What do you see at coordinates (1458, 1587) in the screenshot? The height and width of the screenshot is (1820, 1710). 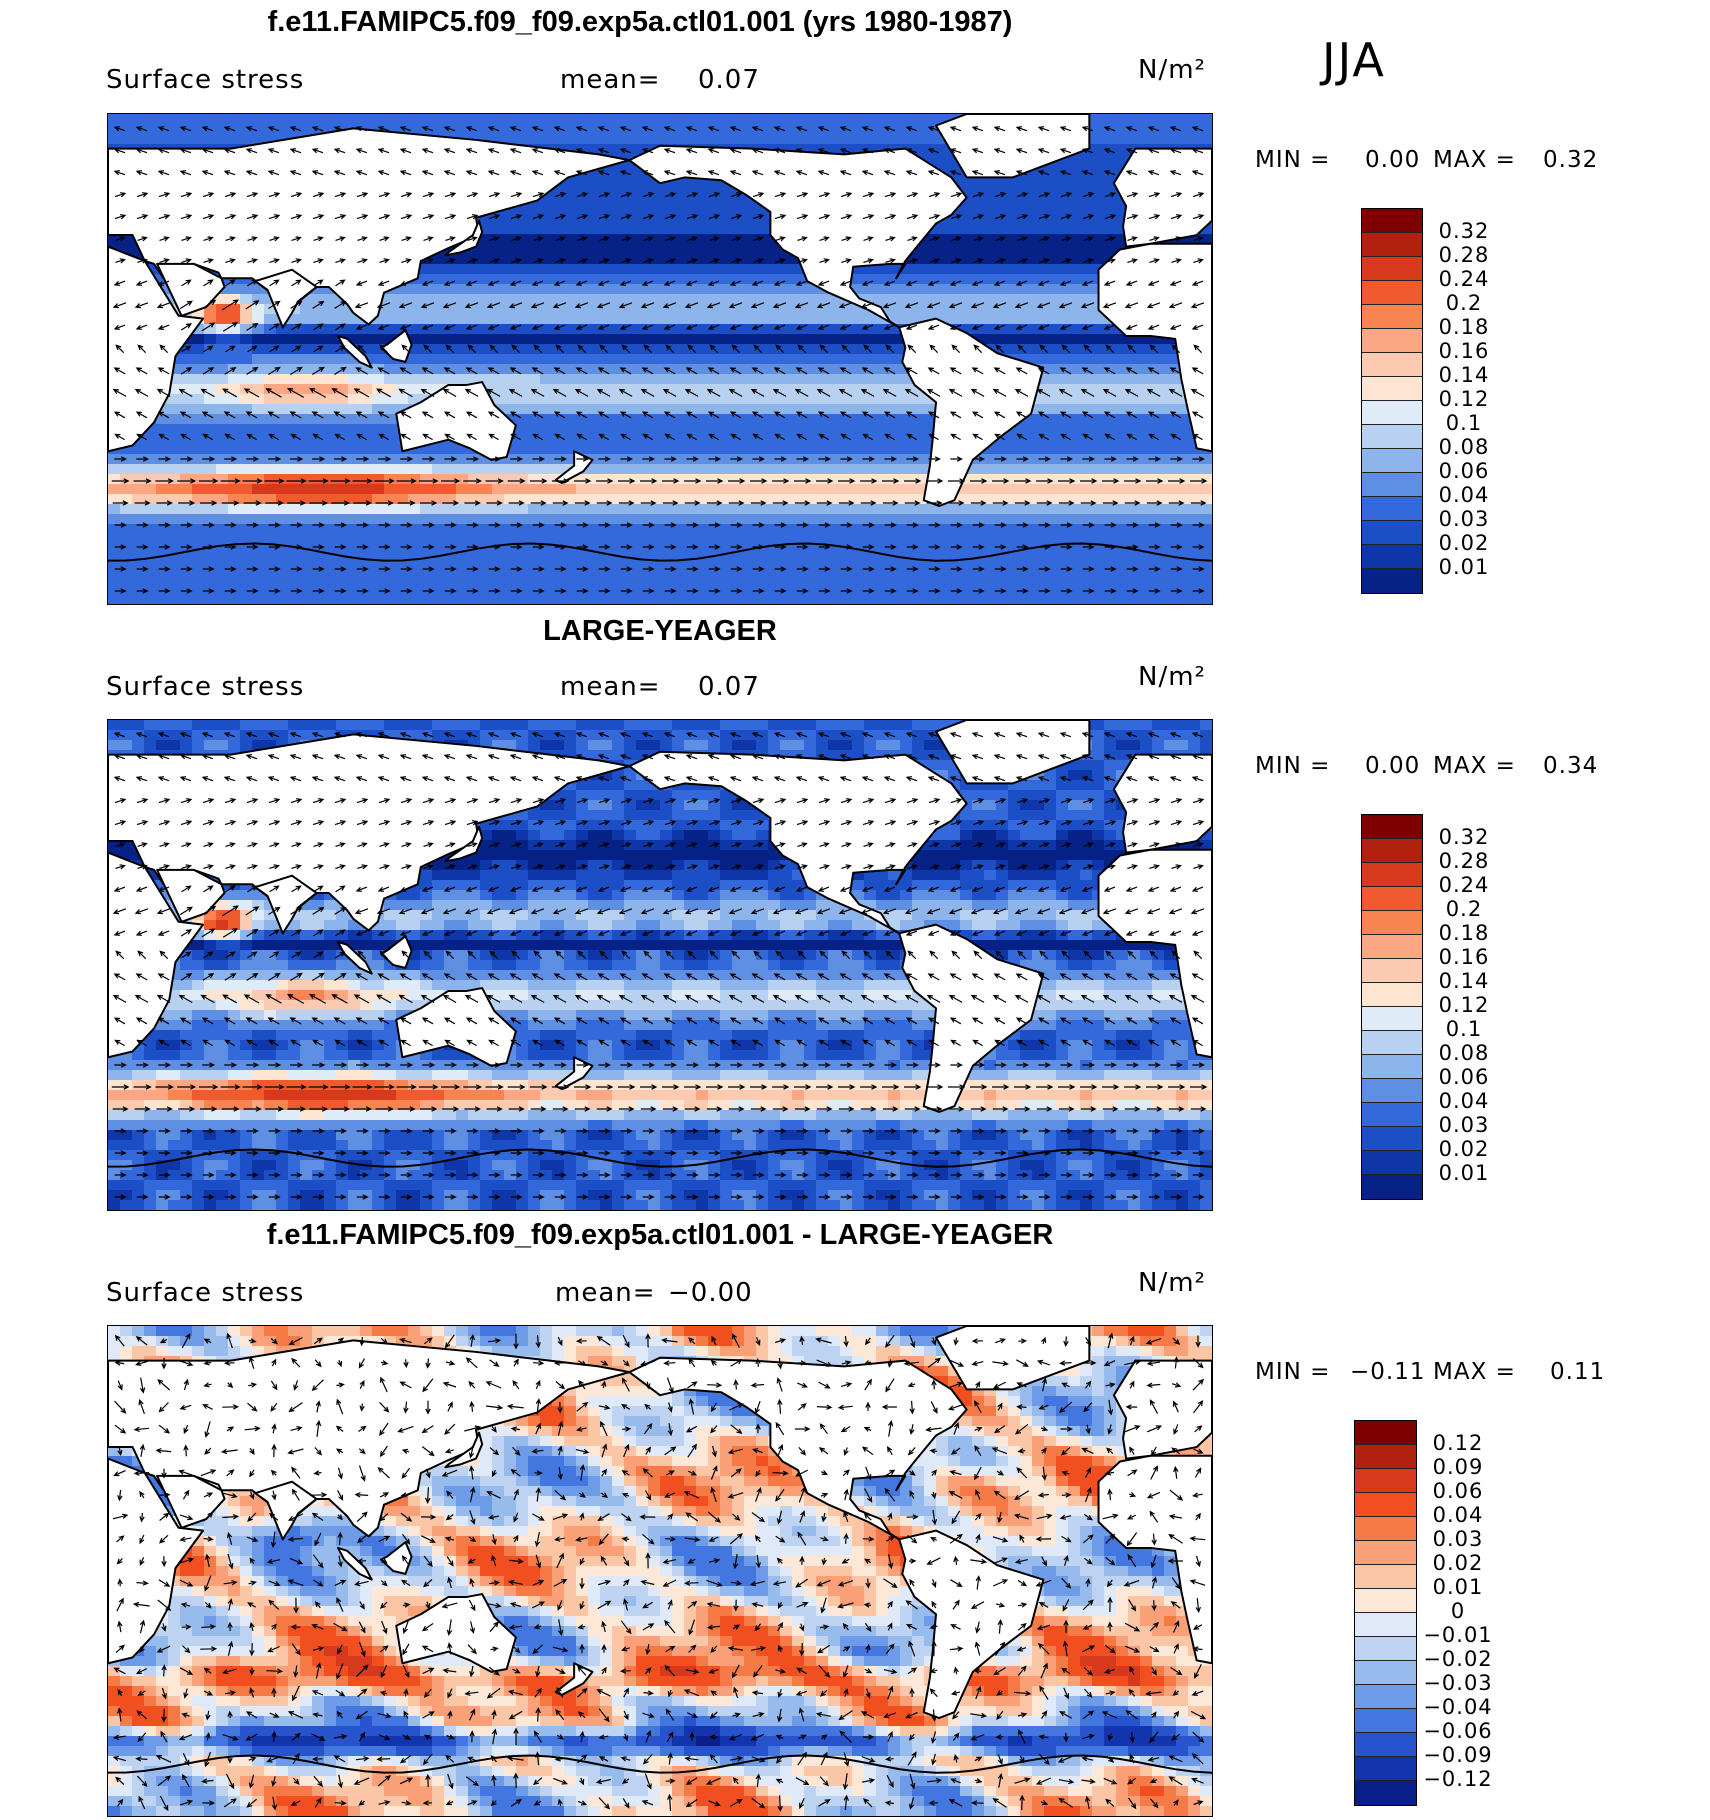 I see `colorbar-tick-label: 0.01` at bounding box center [1458, 1587].